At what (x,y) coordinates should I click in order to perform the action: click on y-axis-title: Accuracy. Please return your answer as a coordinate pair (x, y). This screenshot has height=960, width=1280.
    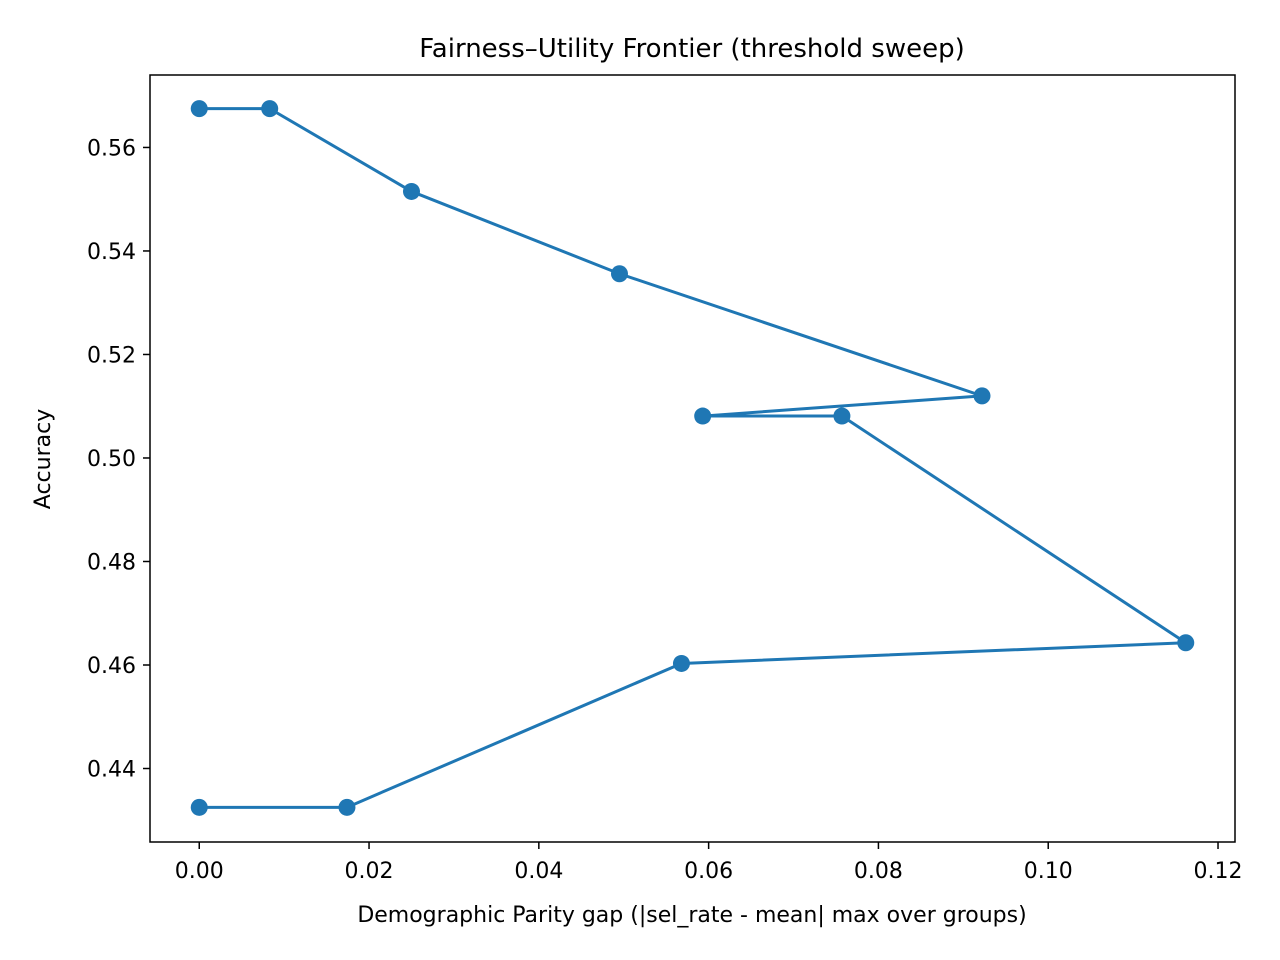
    Looking at the image, I should click on (43, 459).